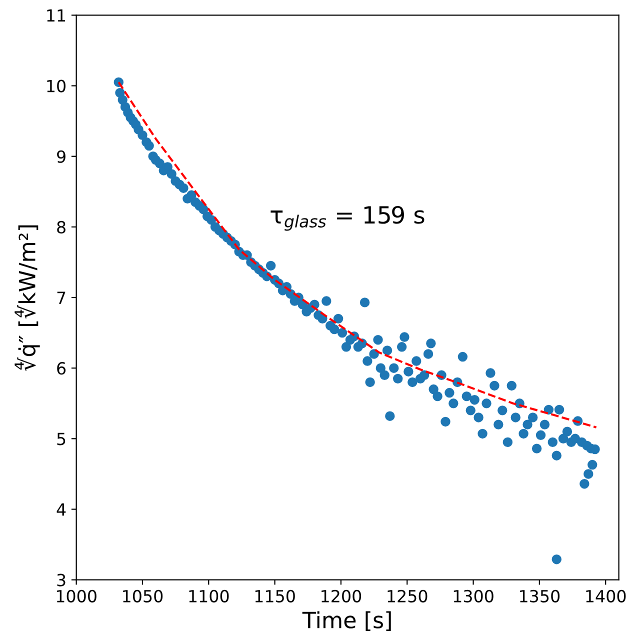 The width and height of the screenshot is (636, 633). I want to click on x-tick-label: 1350, so click(540, 596).